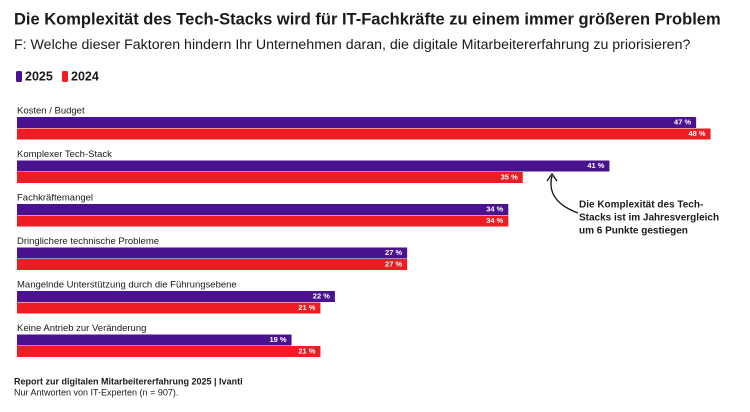 The width and height of the screenshot is (750, 412). I want to click on category-label: Dringlichere technische Probleme, so click(88, 241).